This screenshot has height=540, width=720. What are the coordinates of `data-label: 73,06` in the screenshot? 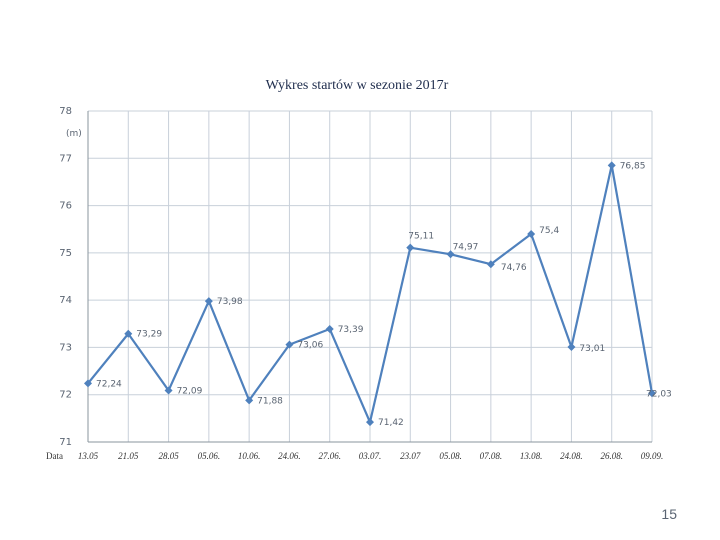 It's located at (310, 346).